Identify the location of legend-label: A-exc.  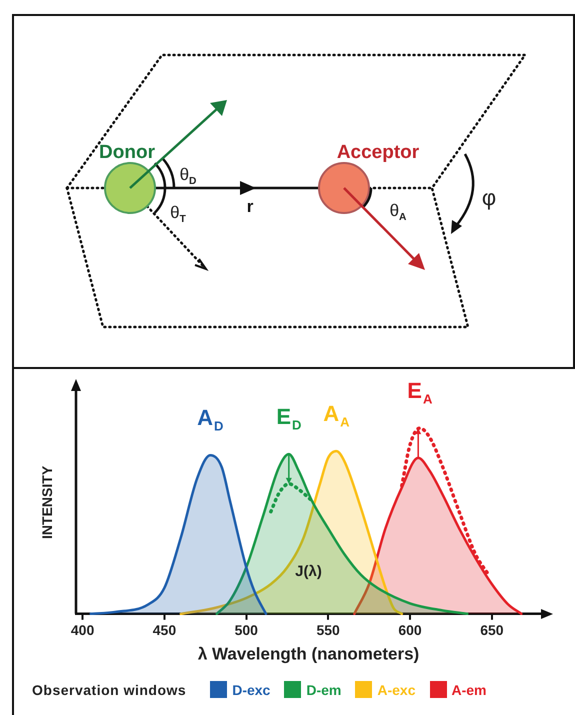
(396, 690).